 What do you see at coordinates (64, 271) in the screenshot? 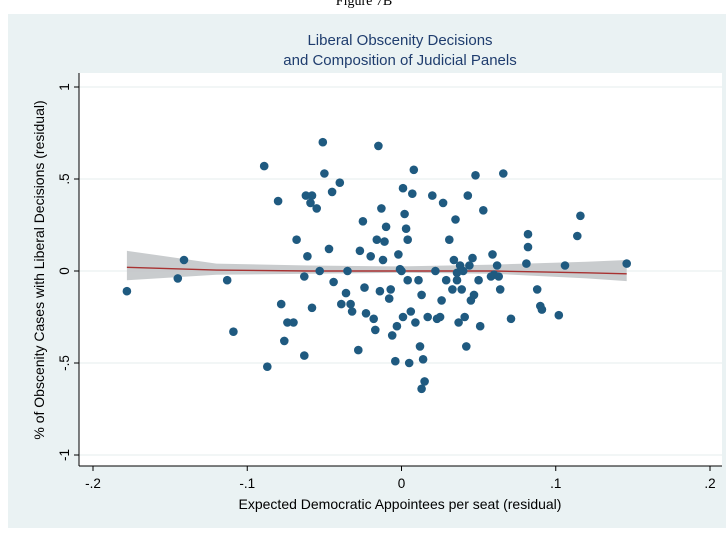
I see `y-tick-label: 0` at bounding box center [64, 271].